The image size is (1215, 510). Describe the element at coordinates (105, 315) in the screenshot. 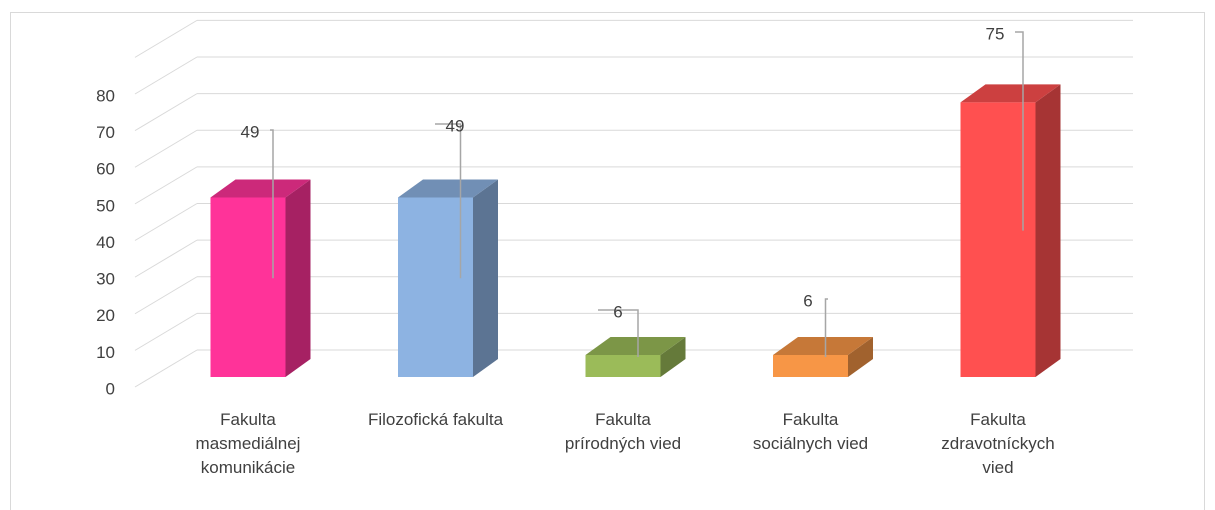

I see `y-tick-label: 20` at that location.